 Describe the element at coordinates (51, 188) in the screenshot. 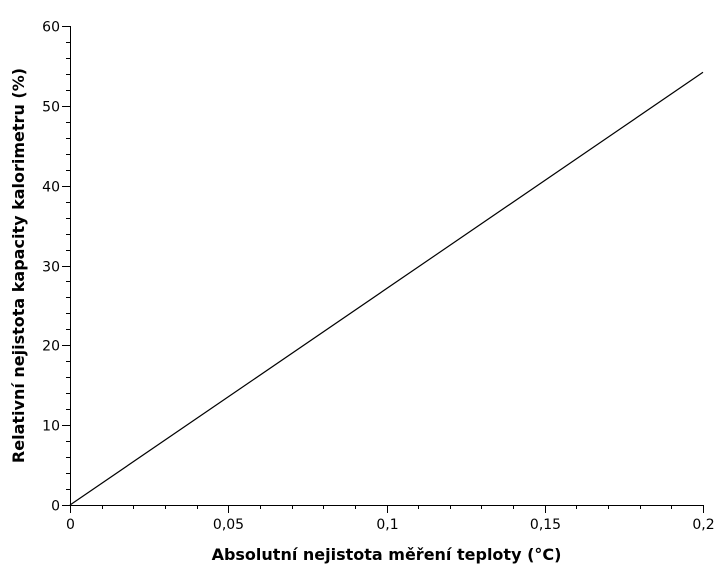

I see `y-tick-label: 40` at that location.